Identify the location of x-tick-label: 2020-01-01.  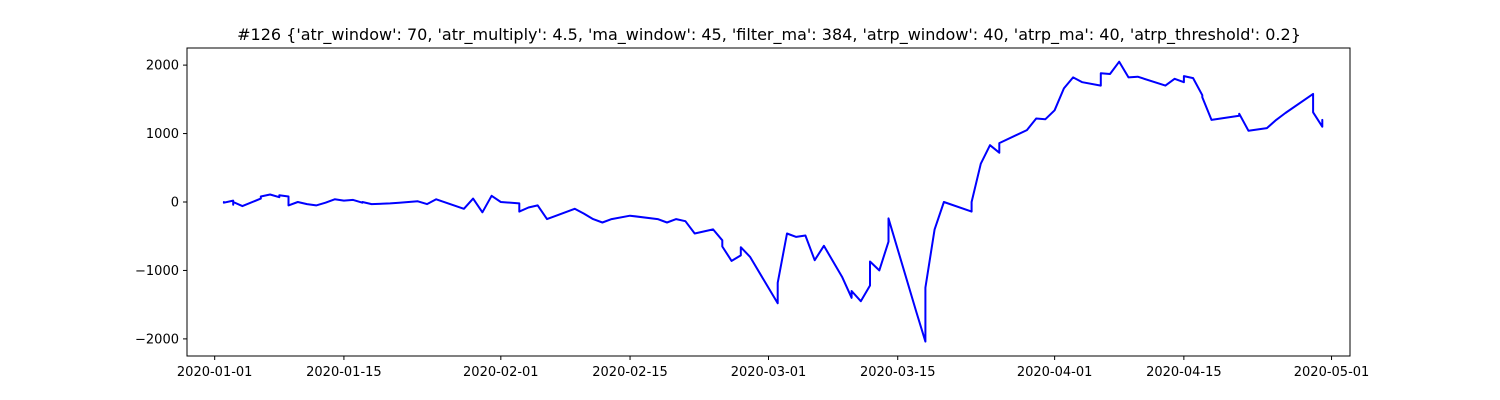
(215, 372).